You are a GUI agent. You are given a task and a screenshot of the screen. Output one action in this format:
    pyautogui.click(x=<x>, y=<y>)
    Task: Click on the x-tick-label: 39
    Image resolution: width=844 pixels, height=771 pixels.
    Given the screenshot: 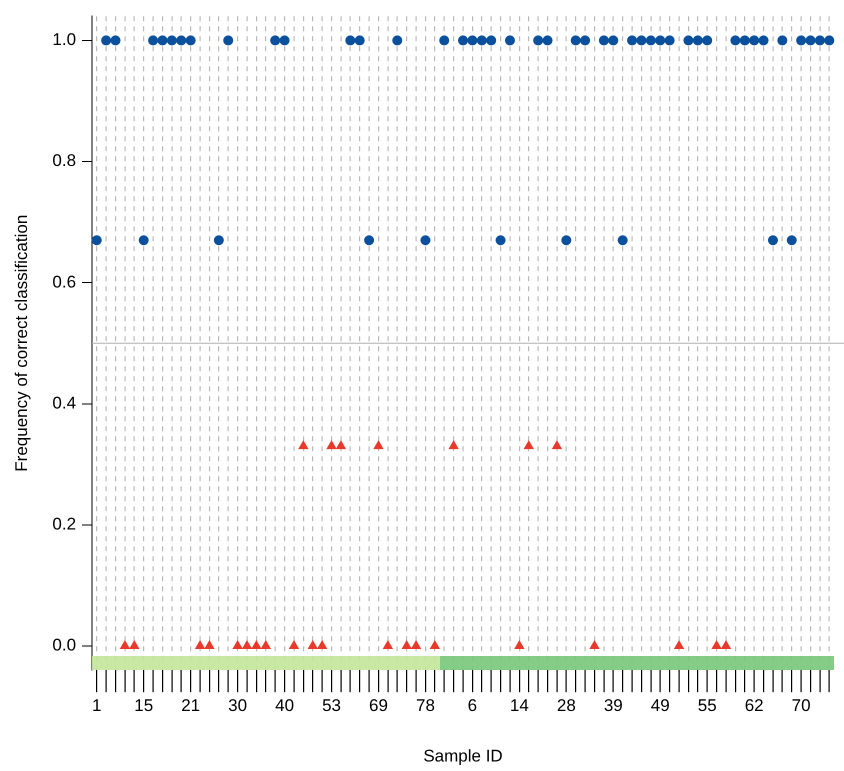 What is the action you would take?
    pyautogui.click(x=613, y=706)
    